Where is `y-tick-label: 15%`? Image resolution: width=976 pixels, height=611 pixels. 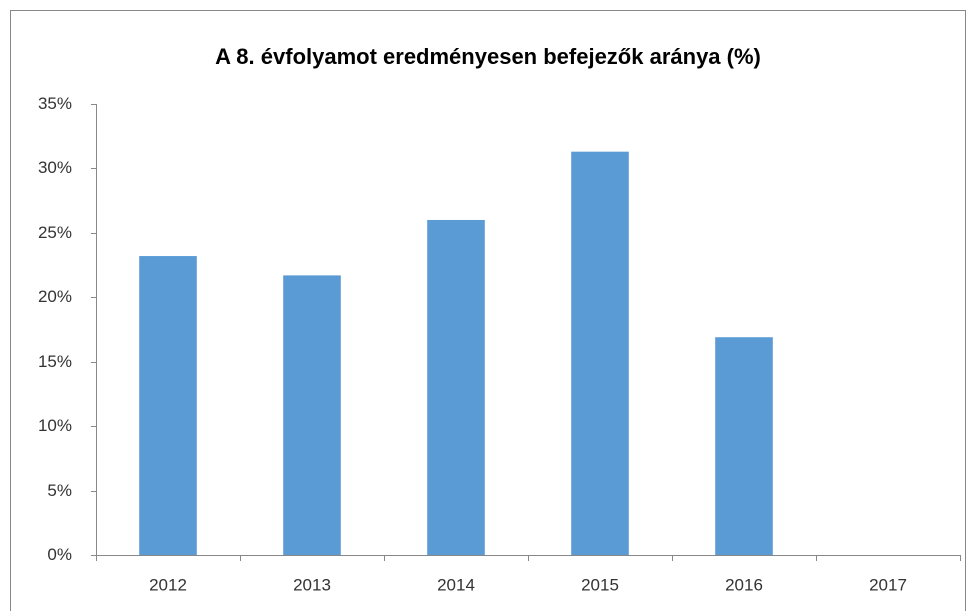 y-tick-label: 15% is located at coordinates (55, 361).